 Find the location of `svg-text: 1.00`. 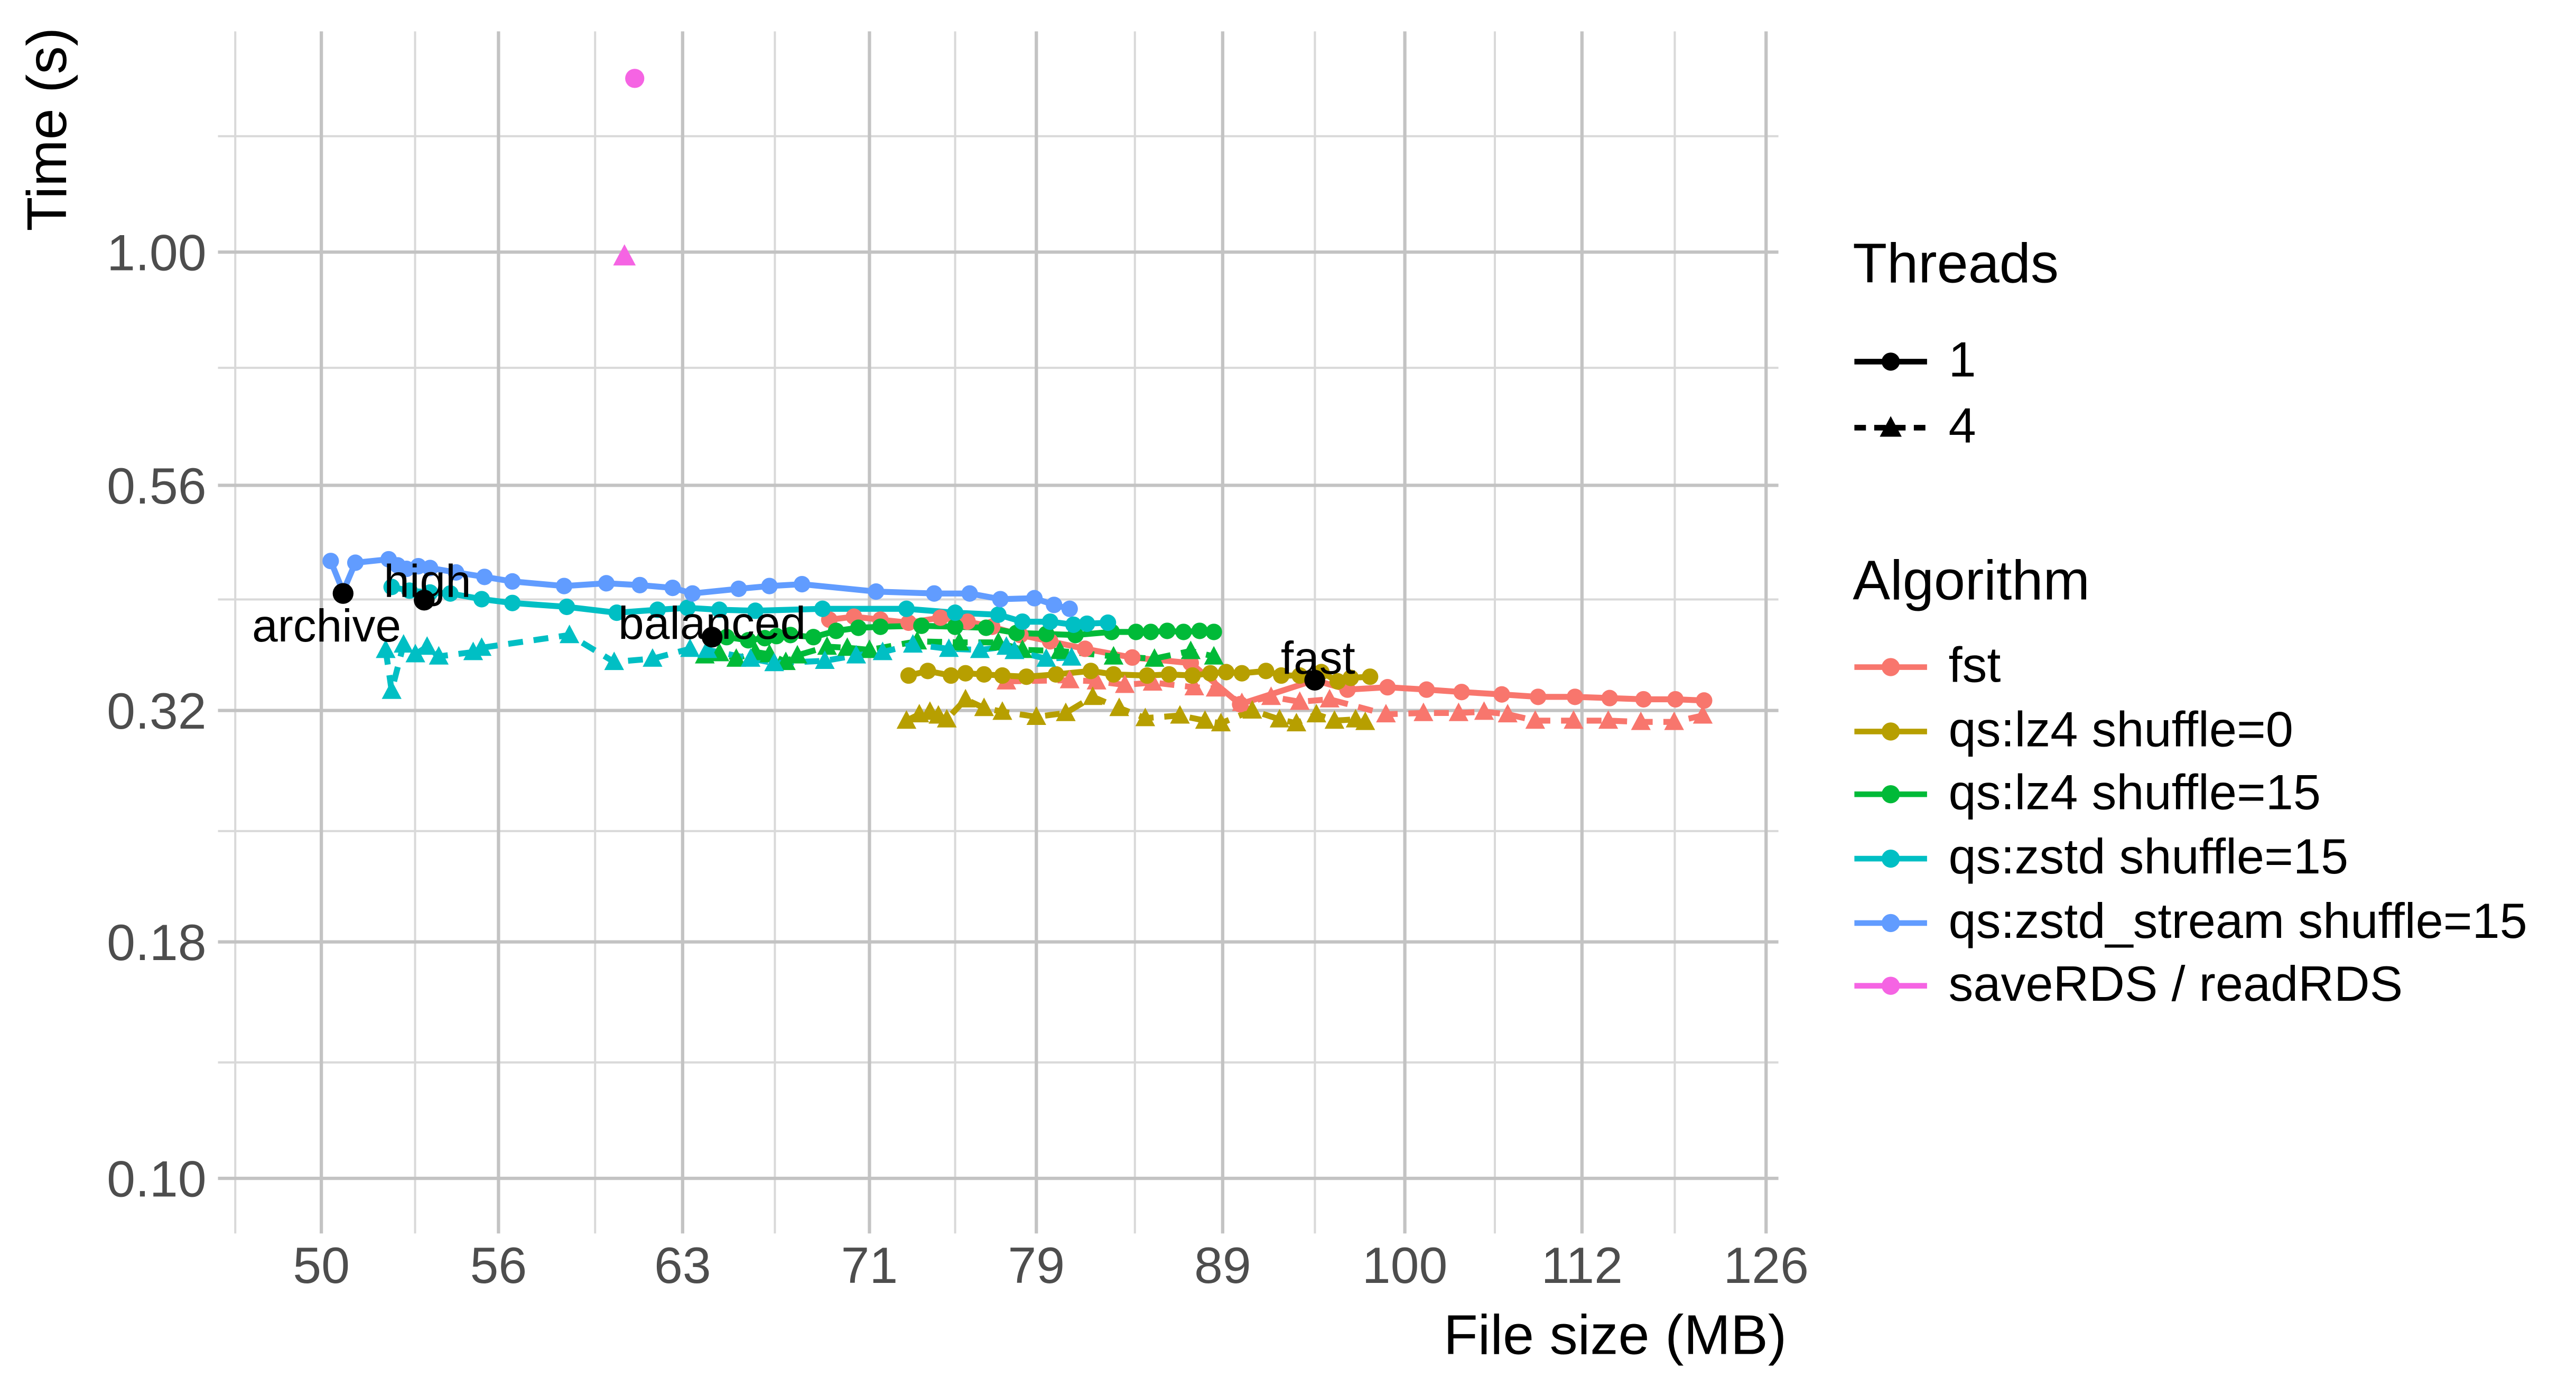

svg-text: 1.00 is located at coordinates (157, 252).